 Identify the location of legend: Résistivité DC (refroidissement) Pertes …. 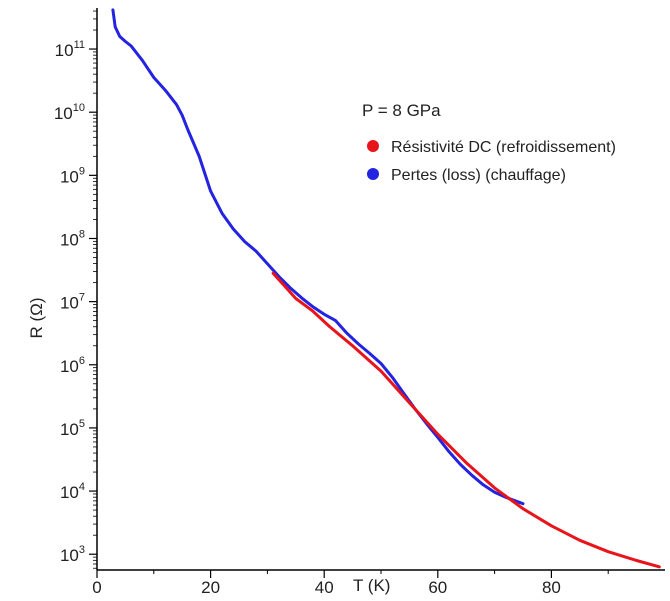
(491, 161).